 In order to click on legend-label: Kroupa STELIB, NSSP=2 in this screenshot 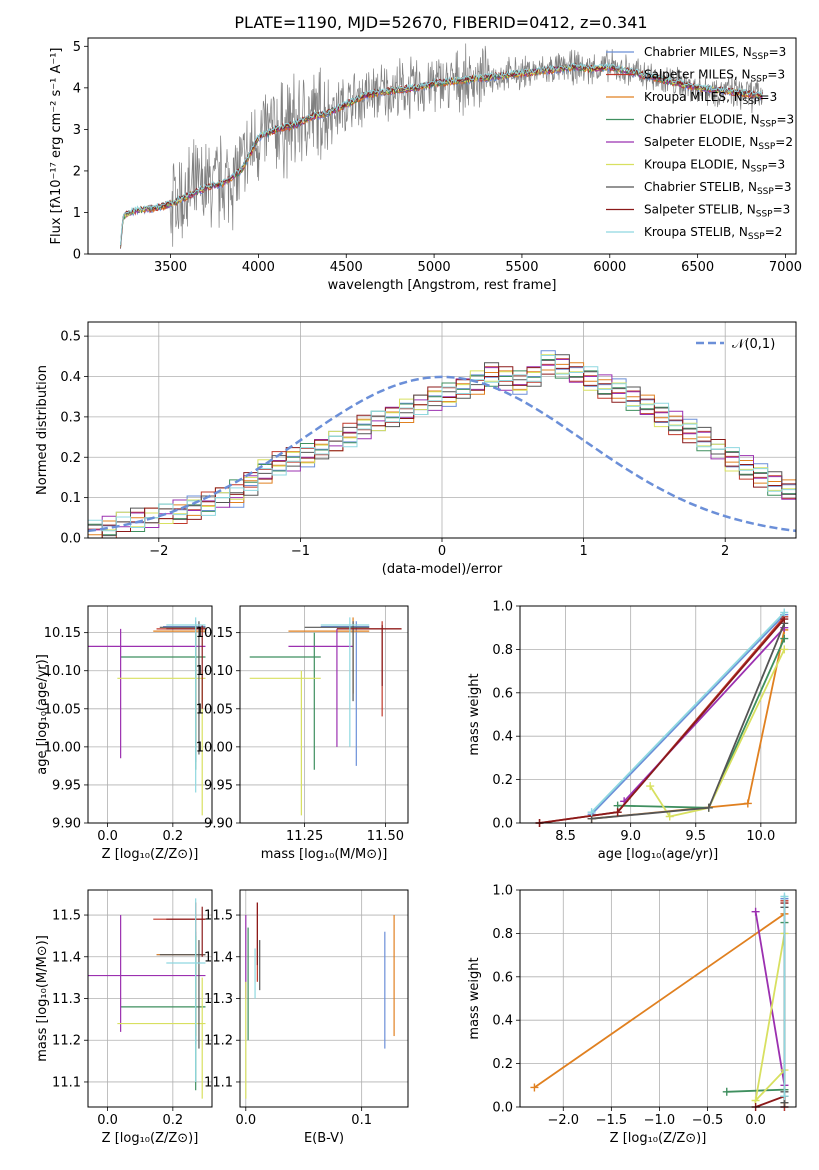, I will do `click(713, 233)`.